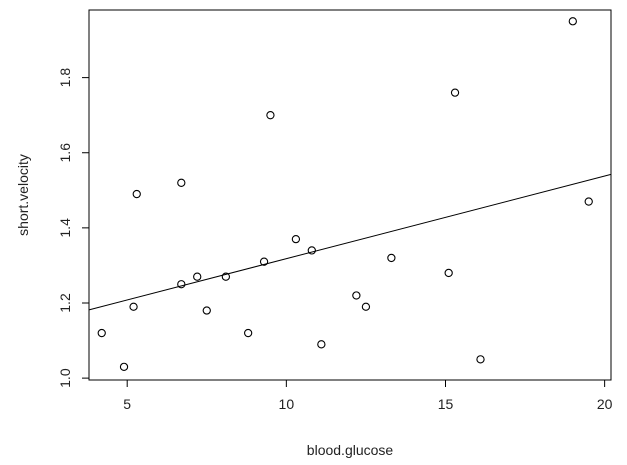 The width and height of the screenshot is (627, 465). What do you see at coordinates (287, 404) in the screenshot?
I see `x-tick-label: 10` at bounding box center [287, 404].